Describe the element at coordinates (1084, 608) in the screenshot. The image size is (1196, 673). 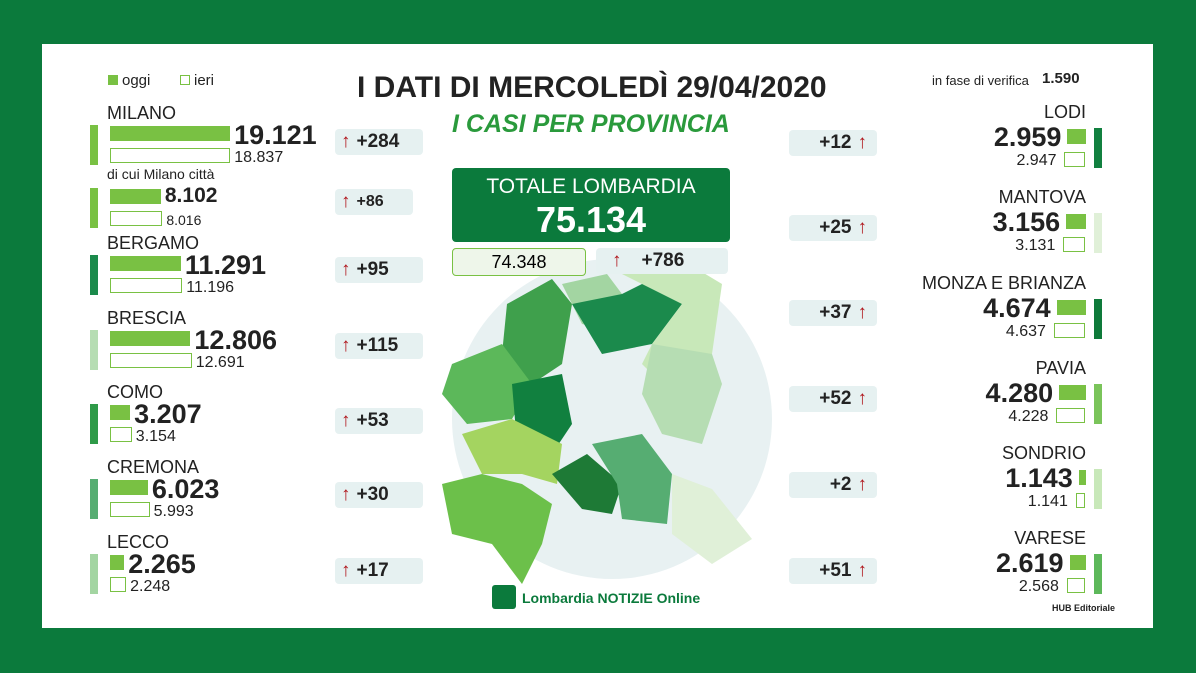
I see `credit: HUB Editoriale` at that location.